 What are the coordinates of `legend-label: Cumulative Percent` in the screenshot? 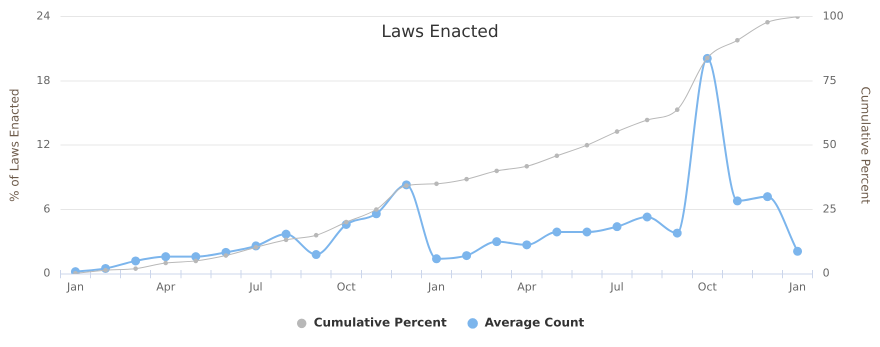 It's located at (380, 323).